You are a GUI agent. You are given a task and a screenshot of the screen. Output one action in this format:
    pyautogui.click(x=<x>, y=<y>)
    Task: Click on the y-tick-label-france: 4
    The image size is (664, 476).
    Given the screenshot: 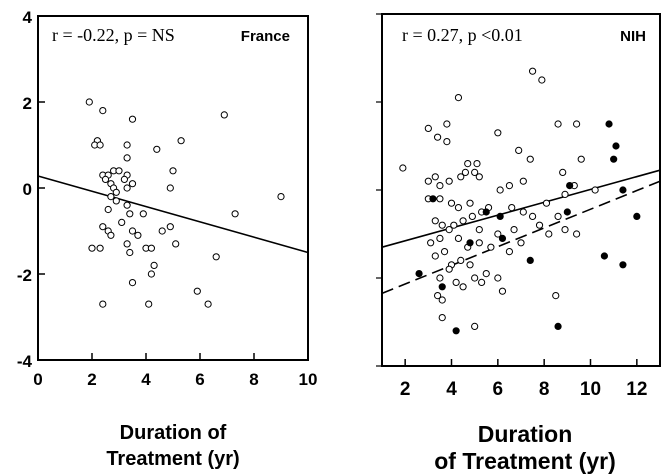 What is the action you would take?
    pyautogui.click(x=28, y=17)
    